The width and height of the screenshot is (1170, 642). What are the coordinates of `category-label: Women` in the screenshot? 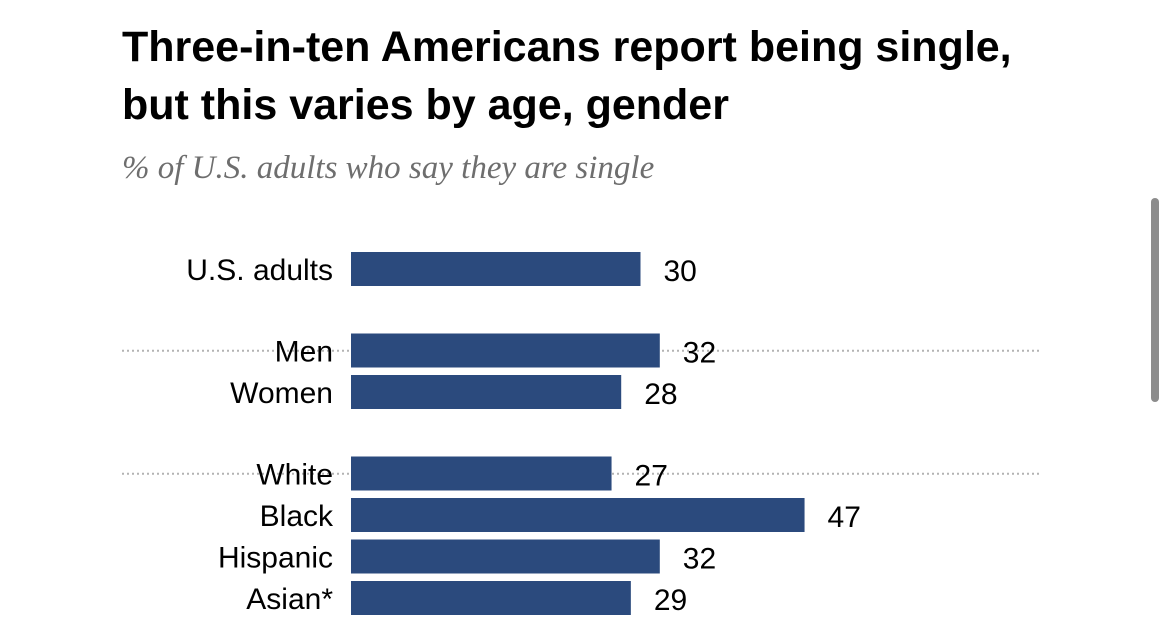 It's located at (281, 393).